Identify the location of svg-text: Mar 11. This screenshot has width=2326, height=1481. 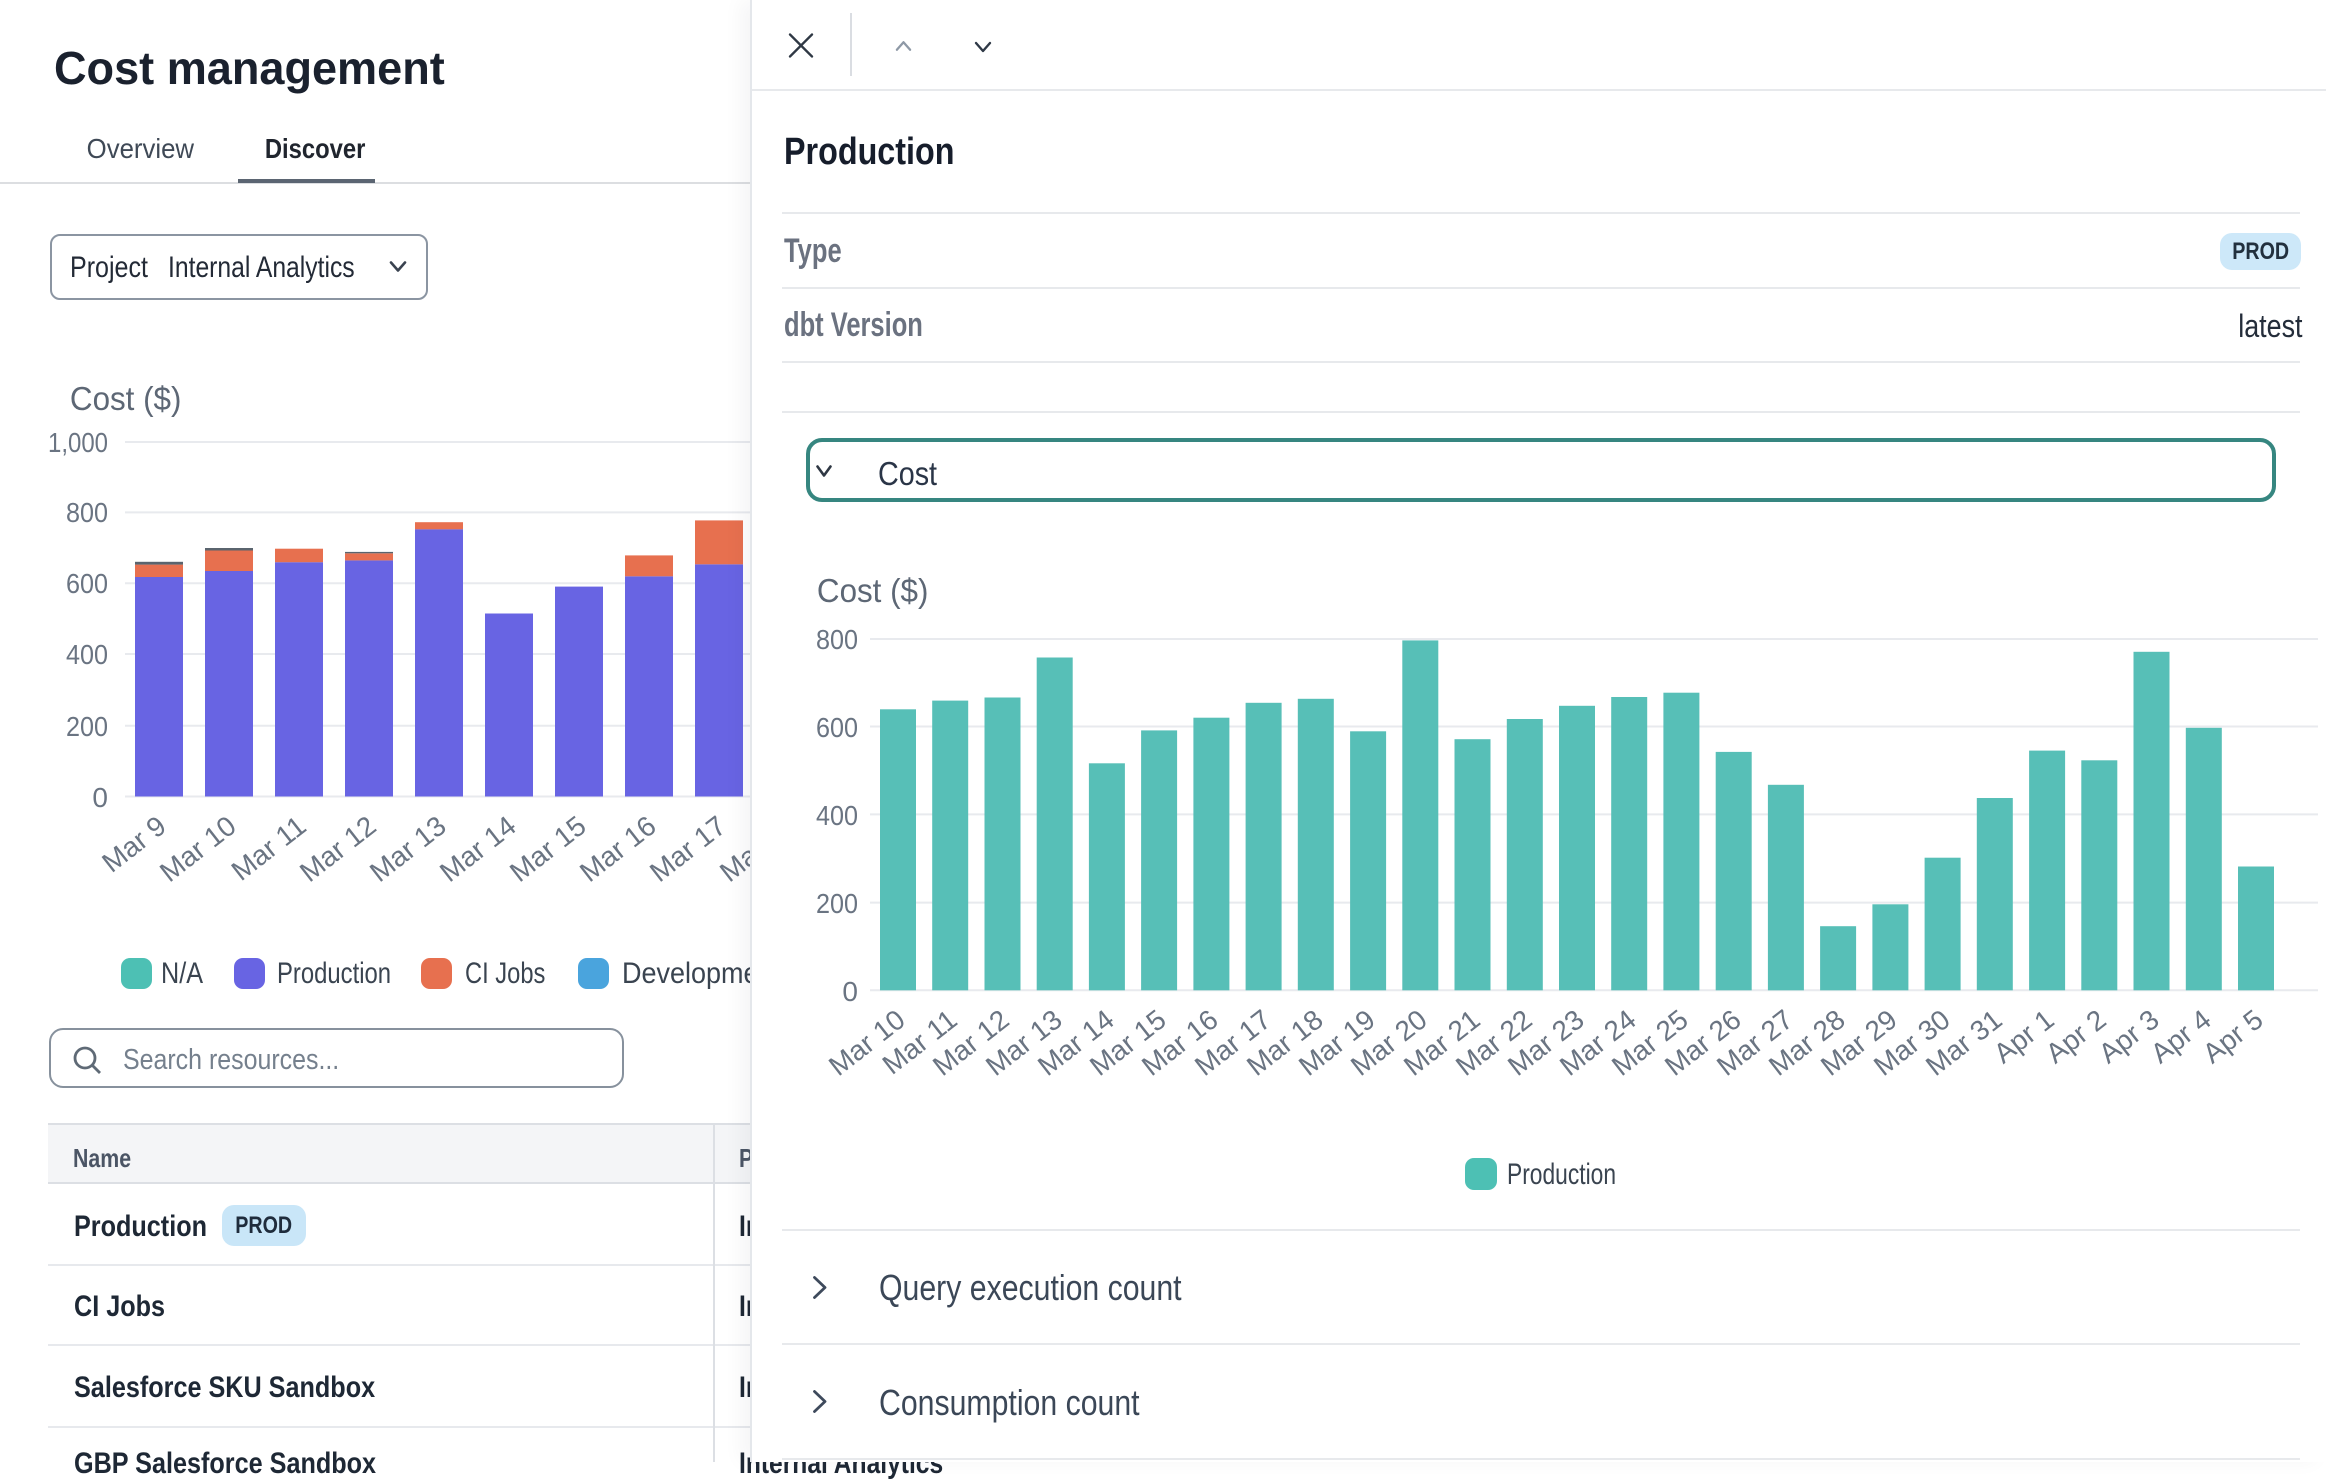
(269, 848).